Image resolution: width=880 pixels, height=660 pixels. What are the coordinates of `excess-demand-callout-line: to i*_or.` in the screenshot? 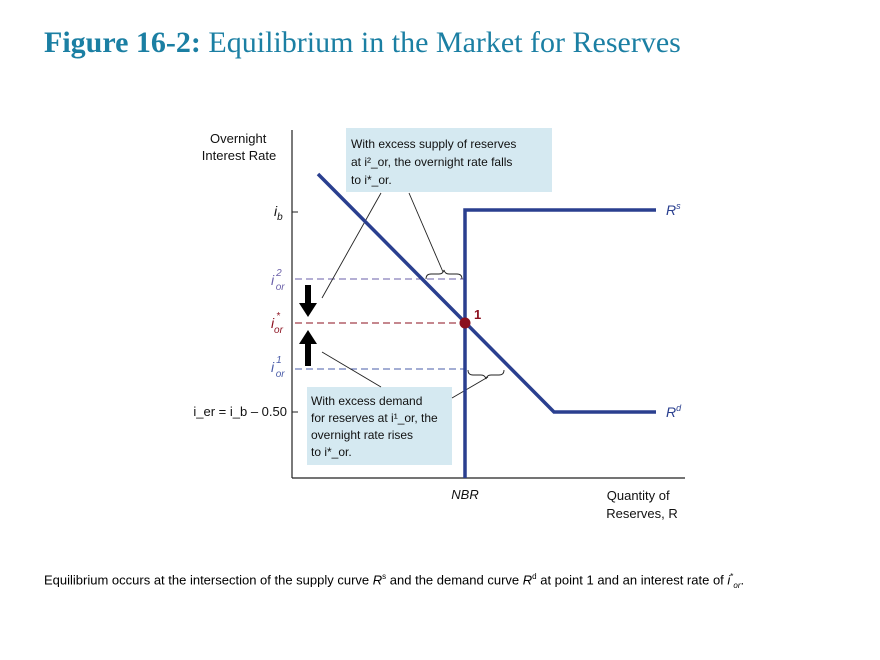 It's located at (331, 452).